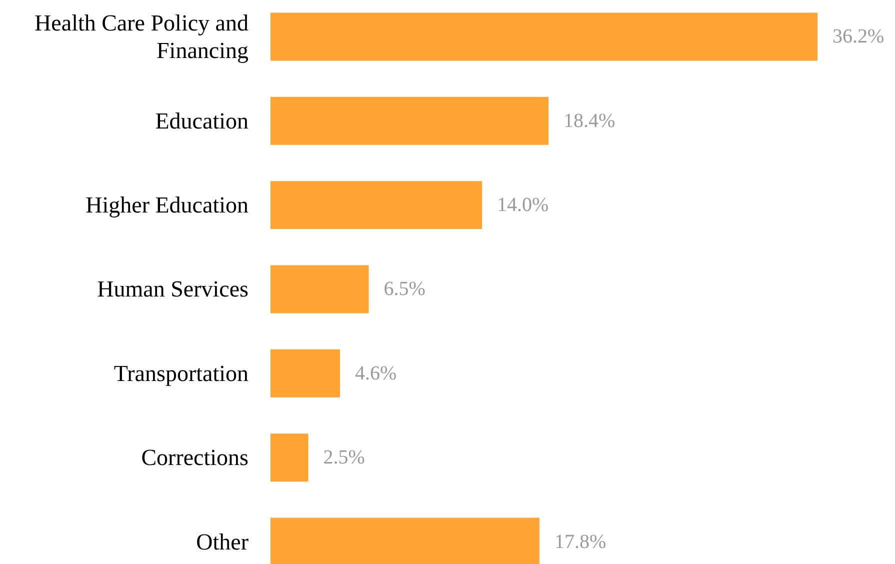 The height and width of the screenshot is (564, 895). I want to click on y-tick-label: Human Services, so click(173, 289).